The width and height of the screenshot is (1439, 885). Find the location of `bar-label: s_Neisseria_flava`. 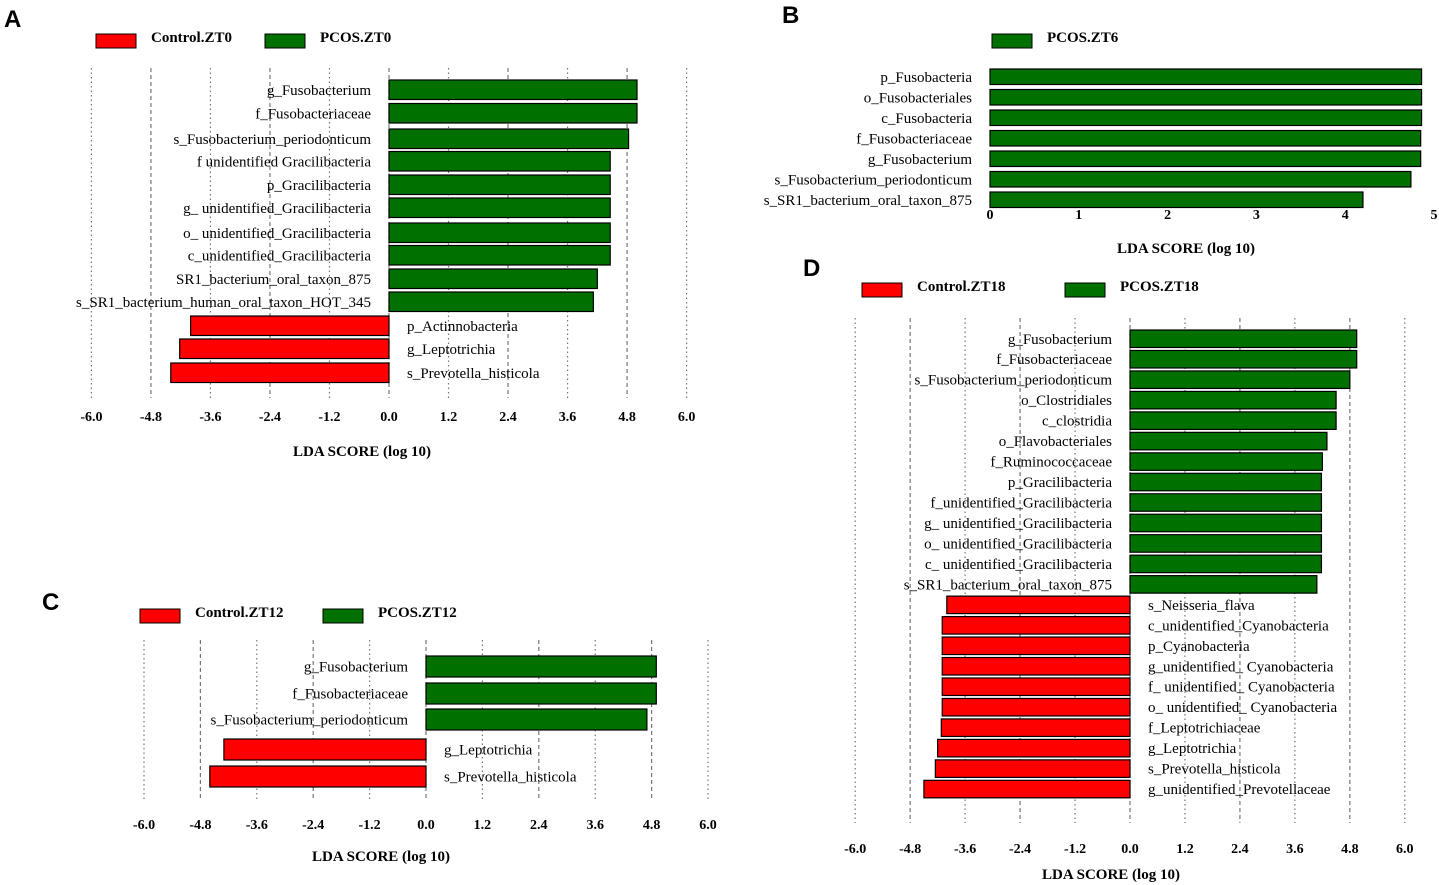

bar-label: s_Neisseria_flava is located at coordinates (1201, 606).